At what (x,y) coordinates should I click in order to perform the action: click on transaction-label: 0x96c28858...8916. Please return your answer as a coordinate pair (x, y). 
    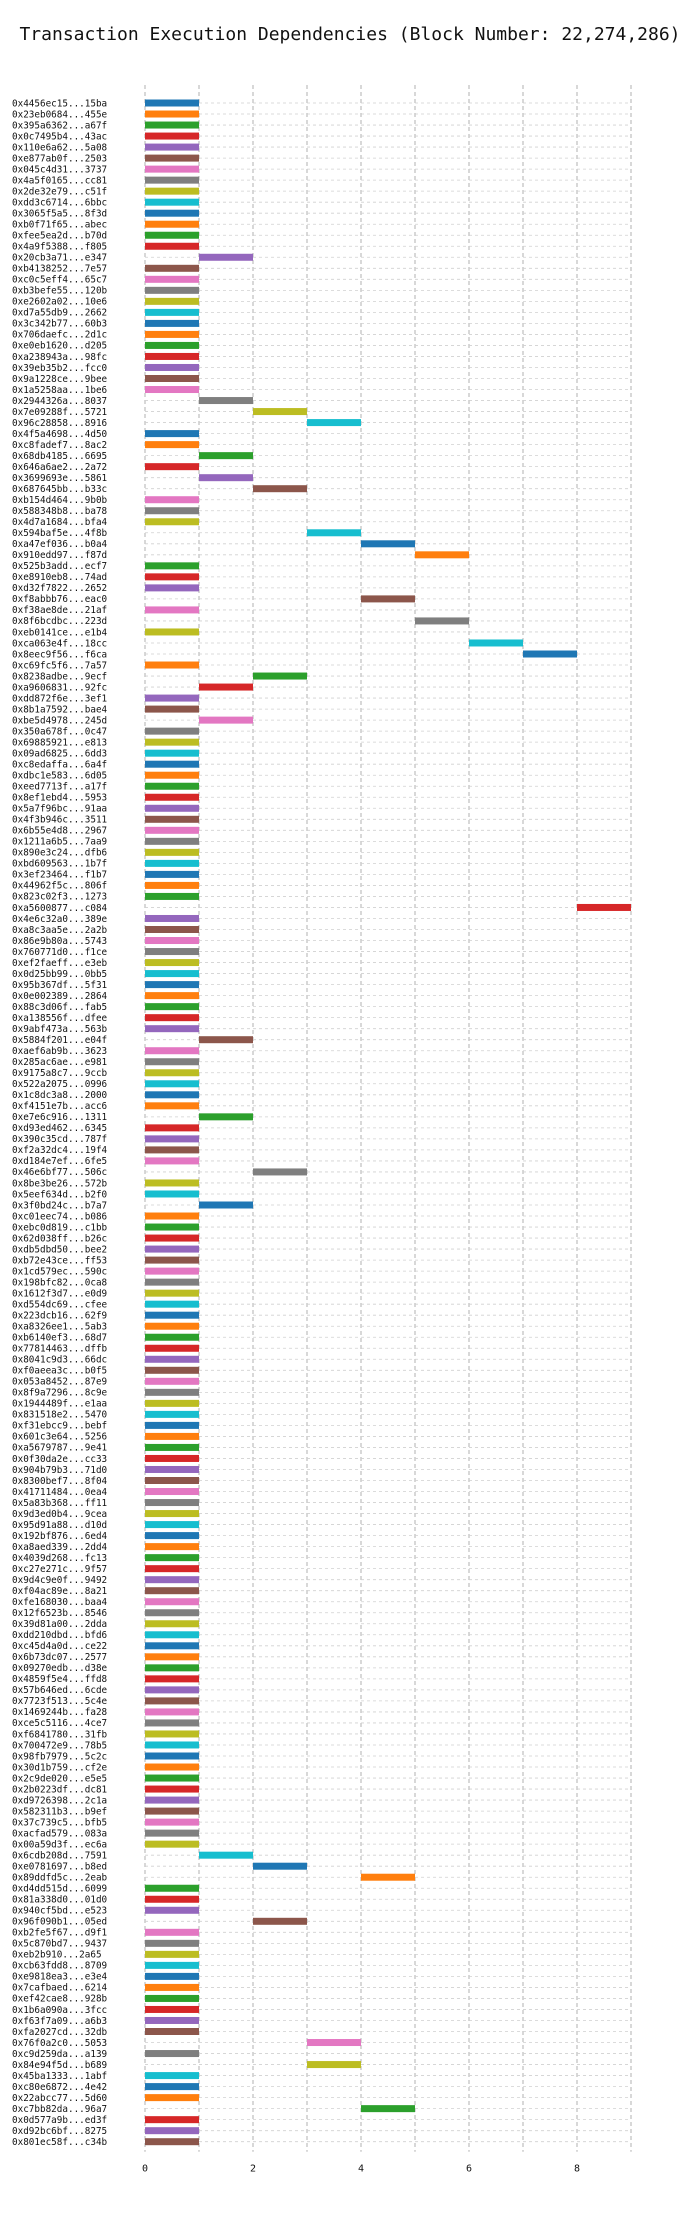
    Looking at the image, I should click on (59, 423).